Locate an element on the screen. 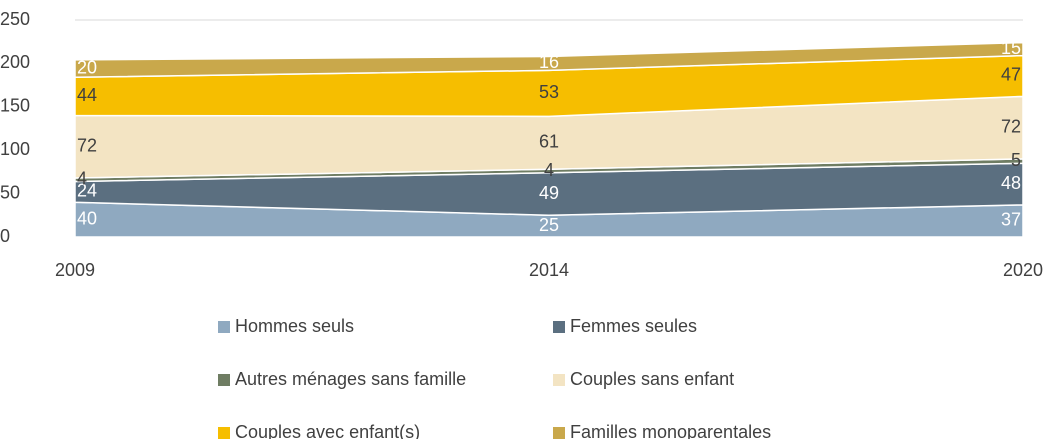 This screenshot has width=1052, height=439. area is located at coordinates (549, 60).